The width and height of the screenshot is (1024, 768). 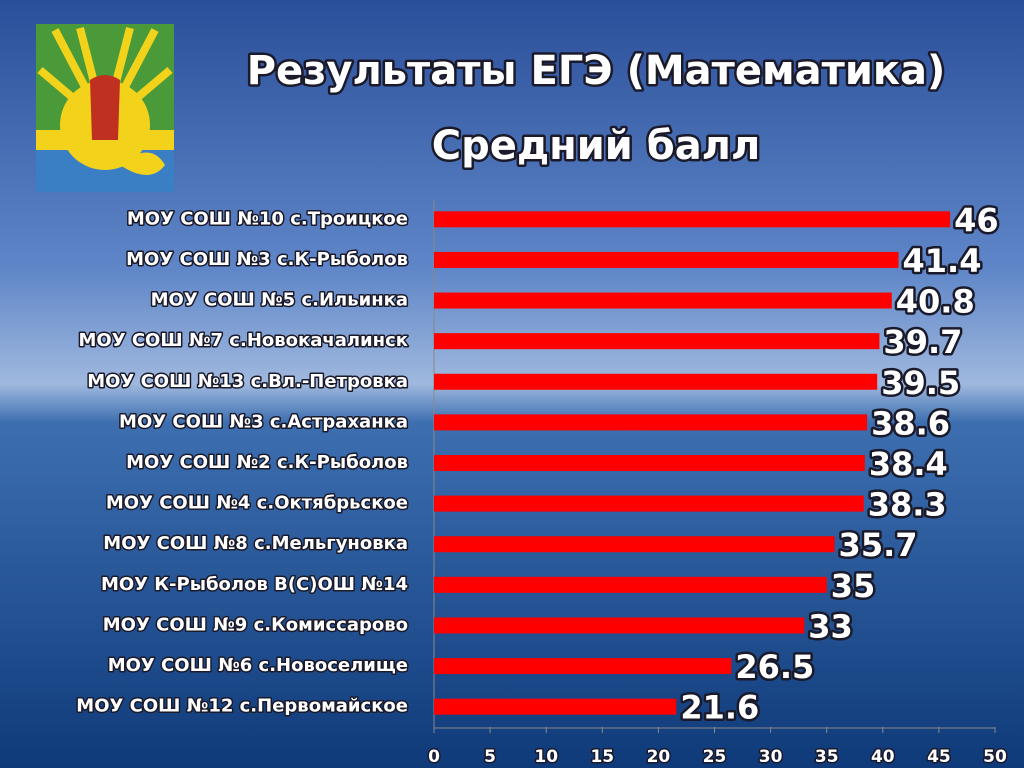 I want to click on value-label: 38.4, so click(x=908, y=464).